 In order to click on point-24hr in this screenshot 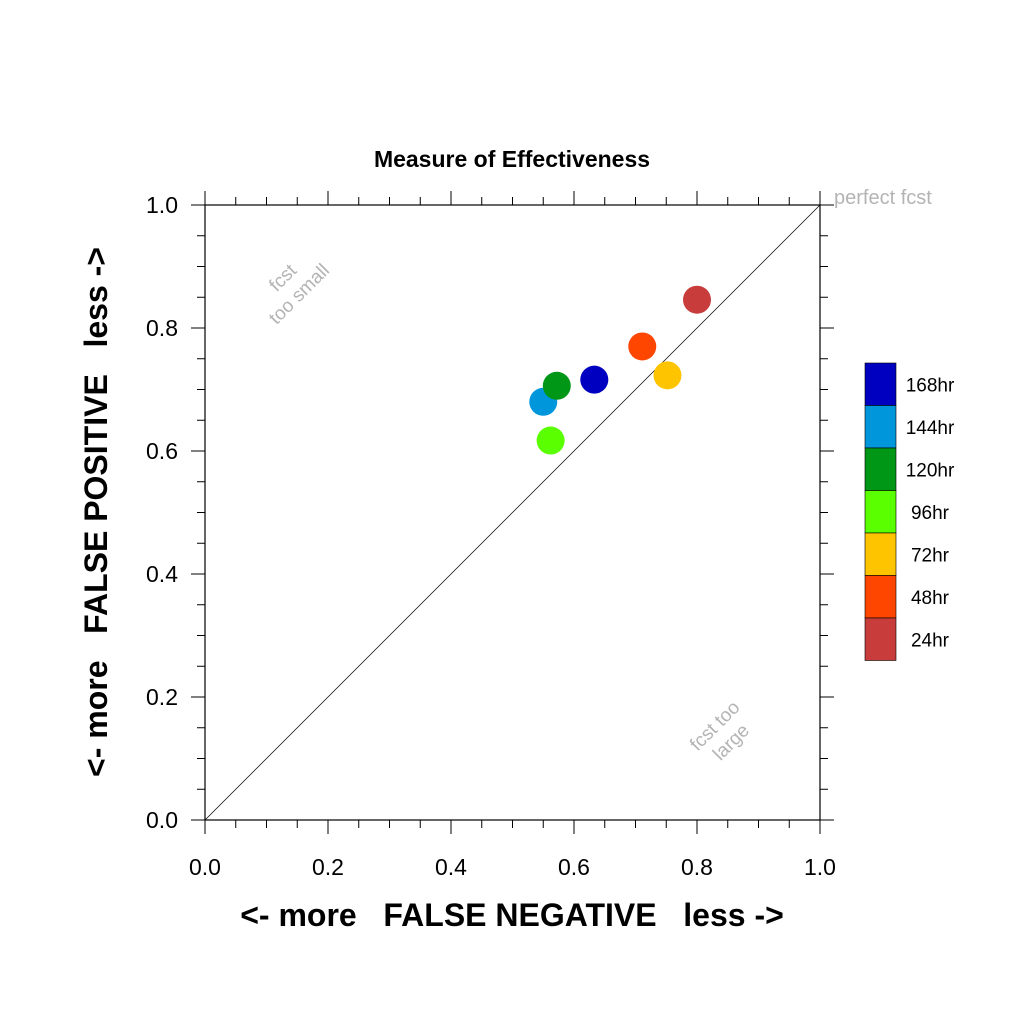, I will do `click(697, 299)`.